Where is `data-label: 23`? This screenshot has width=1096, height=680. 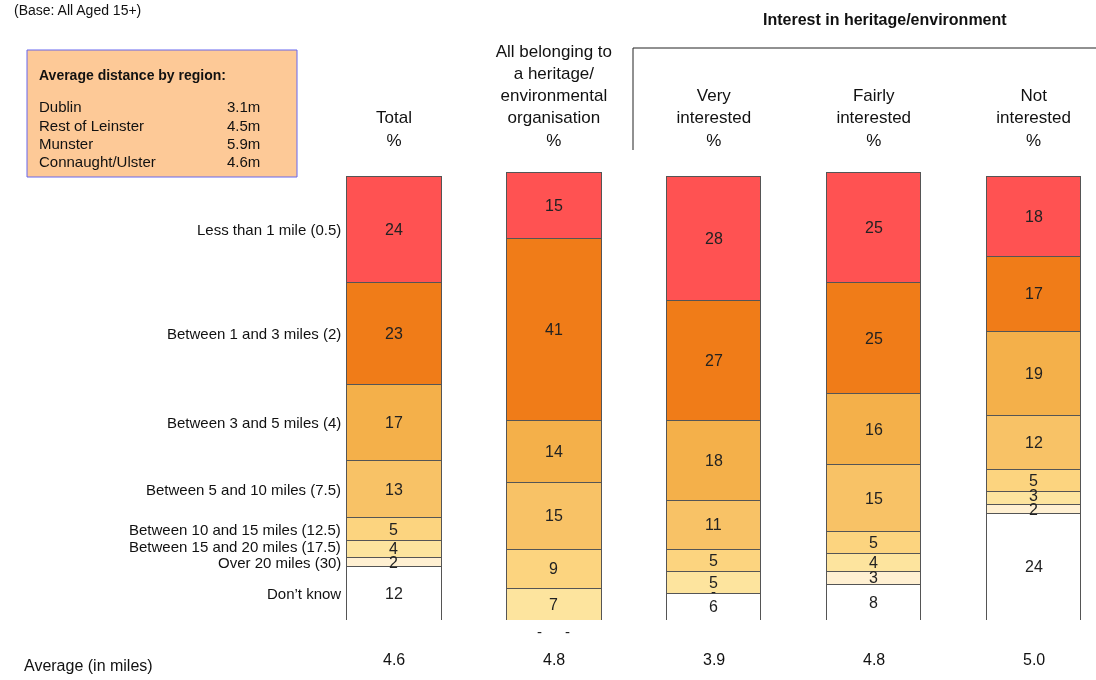
data-label: 23 is located at coordinates (394, 333).